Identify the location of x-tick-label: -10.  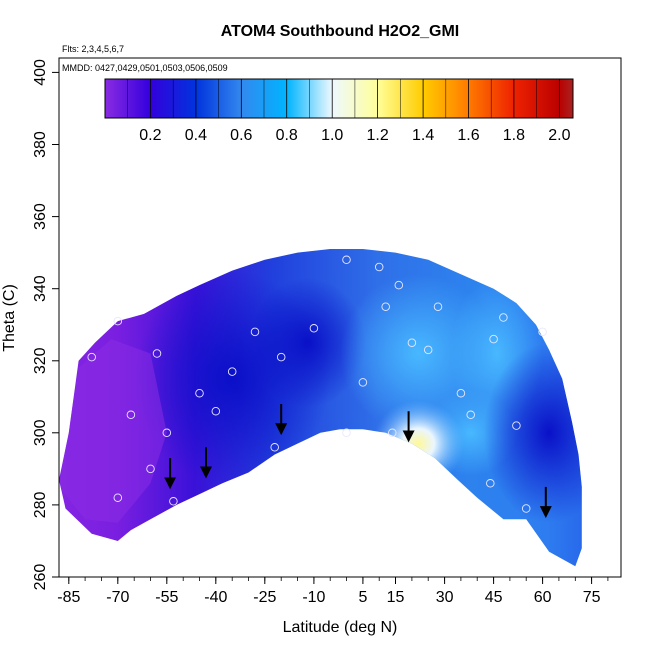
(313, 597).